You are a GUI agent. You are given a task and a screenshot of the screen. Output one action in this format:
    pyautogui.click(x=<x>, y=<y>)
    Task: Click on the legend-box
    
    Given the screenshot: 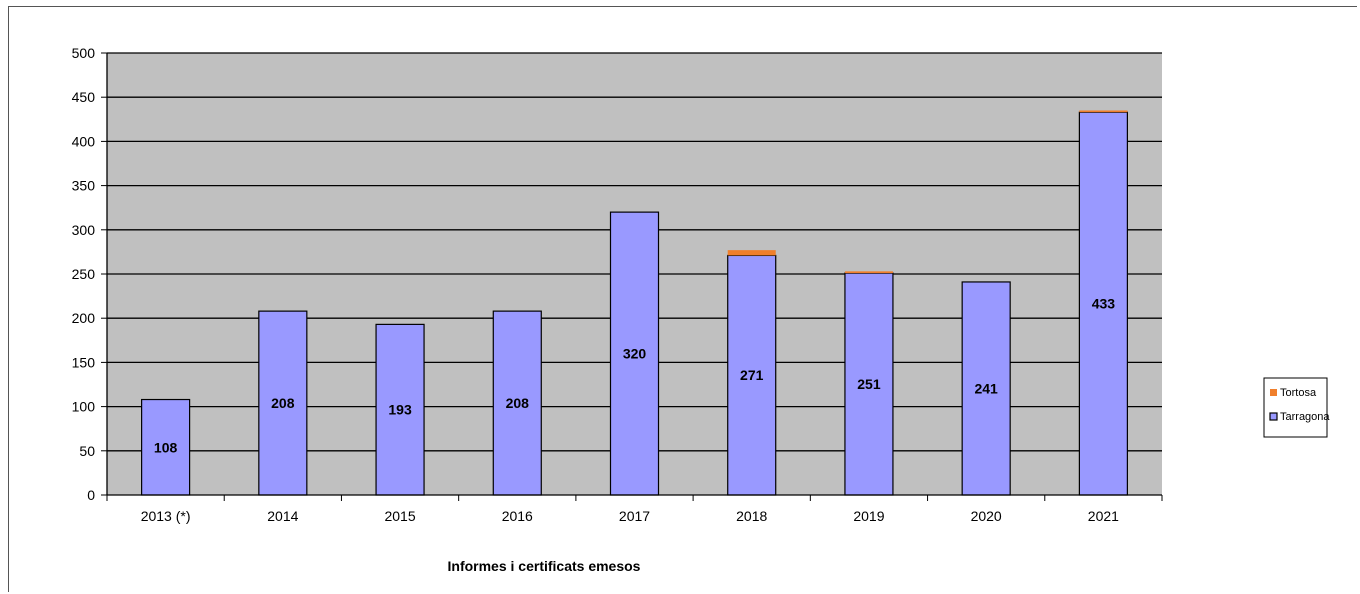 What is the action you would take?
    pyautogui.click(x=1295, y=407)
    